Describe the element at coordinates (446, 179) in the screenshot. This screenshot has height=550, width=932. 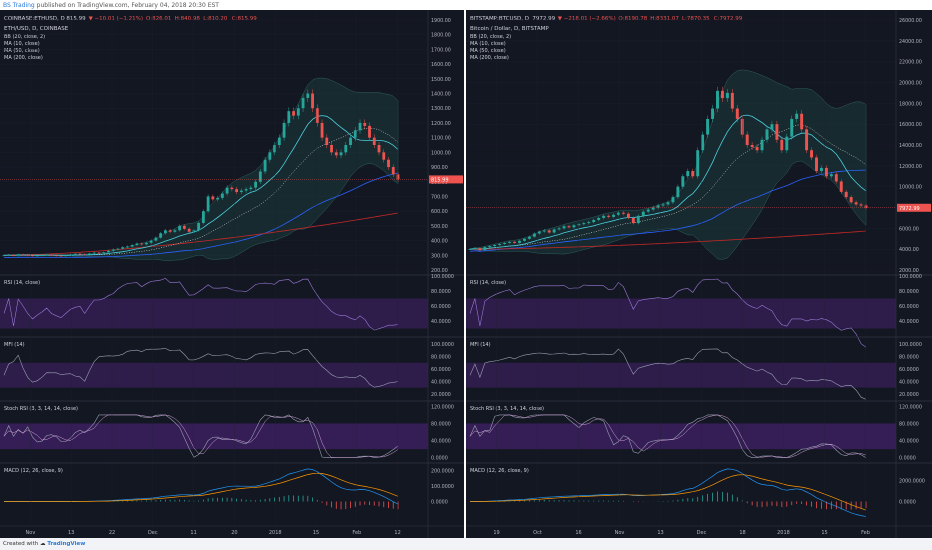
I see `last-price-tag` at that location.